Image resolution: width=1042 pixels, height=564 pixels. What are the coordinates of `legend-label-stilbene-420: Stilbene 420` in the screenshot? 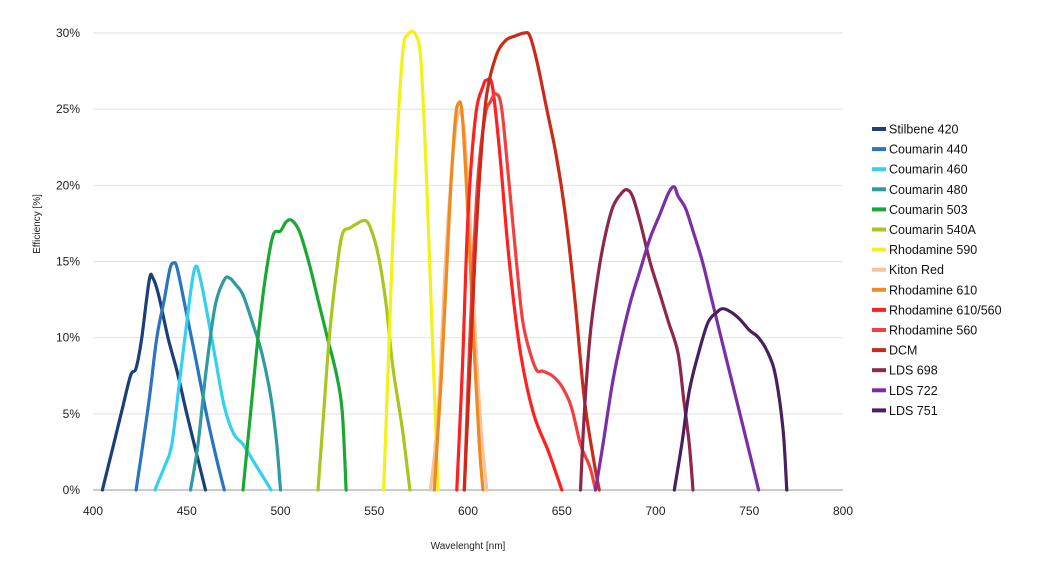 It's located at (924, 130).